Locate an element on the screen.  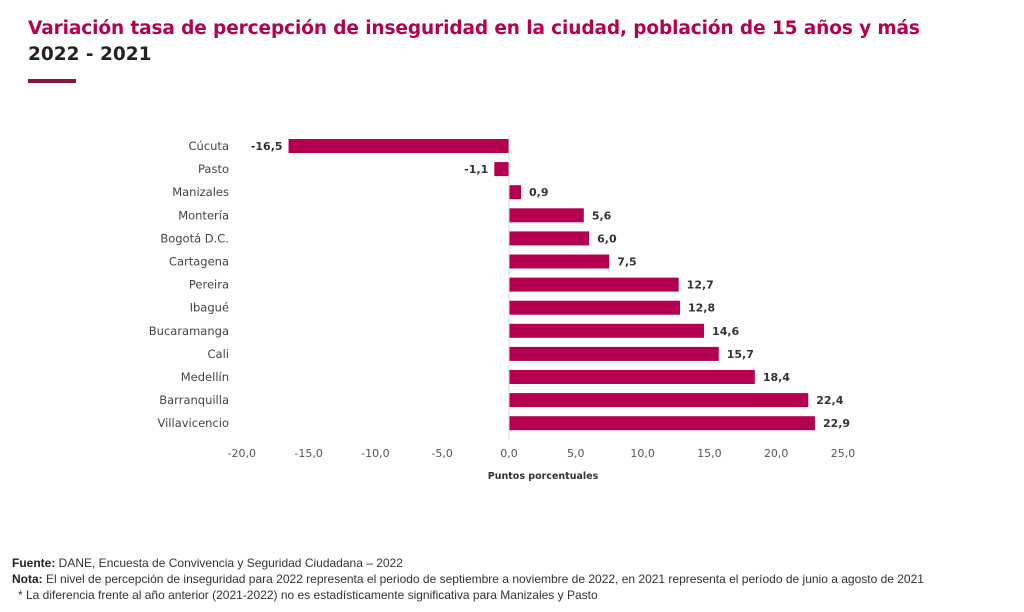
category-label: Bucaramanga is located at coordinates (189, 331).